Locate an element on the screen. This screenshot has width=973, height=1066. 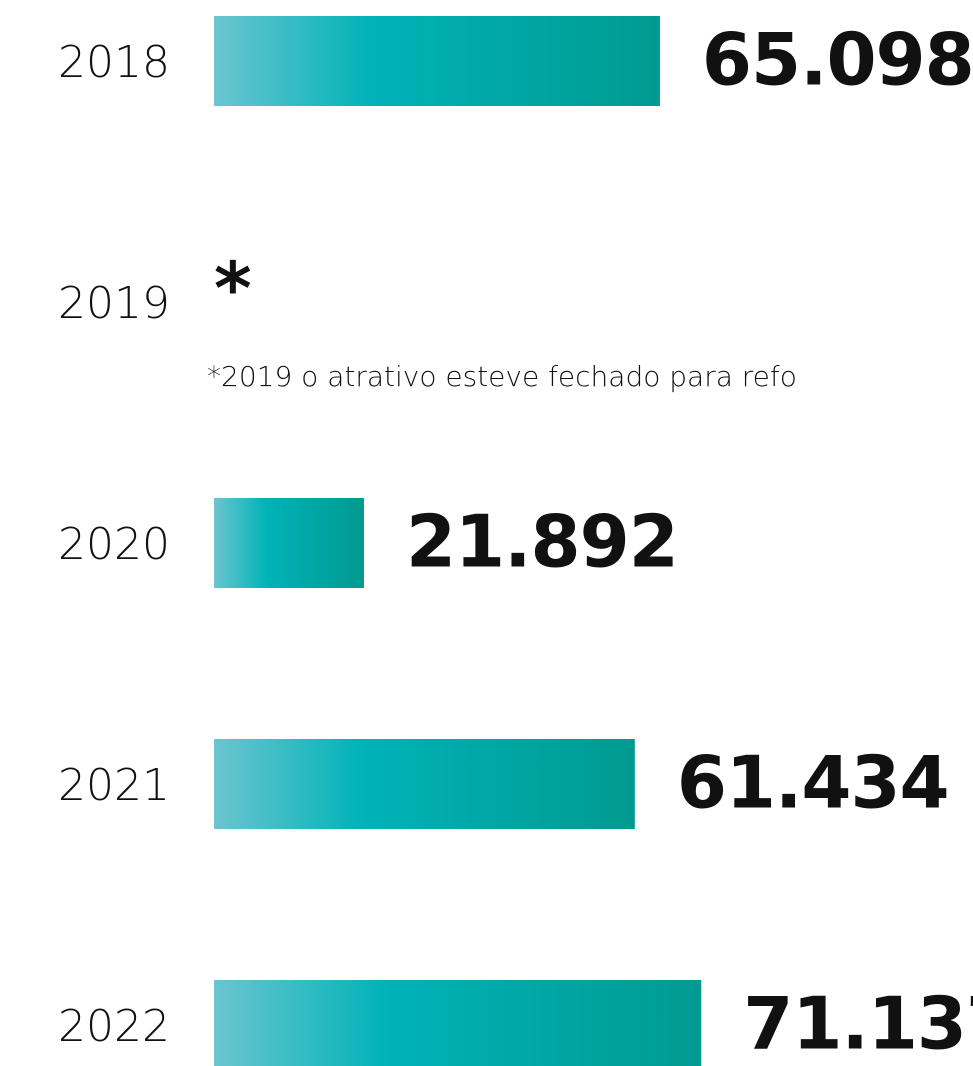
value-label: 61.434 is located at coordinates (813, 783).